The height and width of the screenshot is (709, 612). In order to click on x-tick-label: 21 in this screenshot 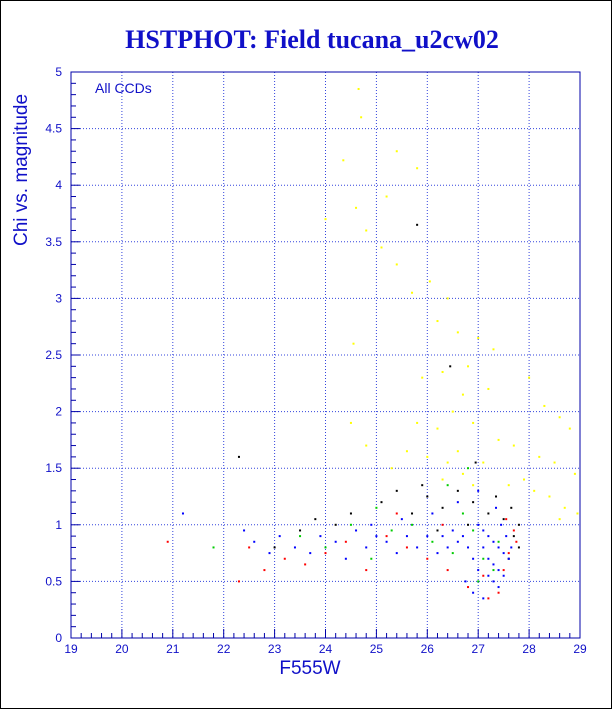, I will do `click(173, 649)`.